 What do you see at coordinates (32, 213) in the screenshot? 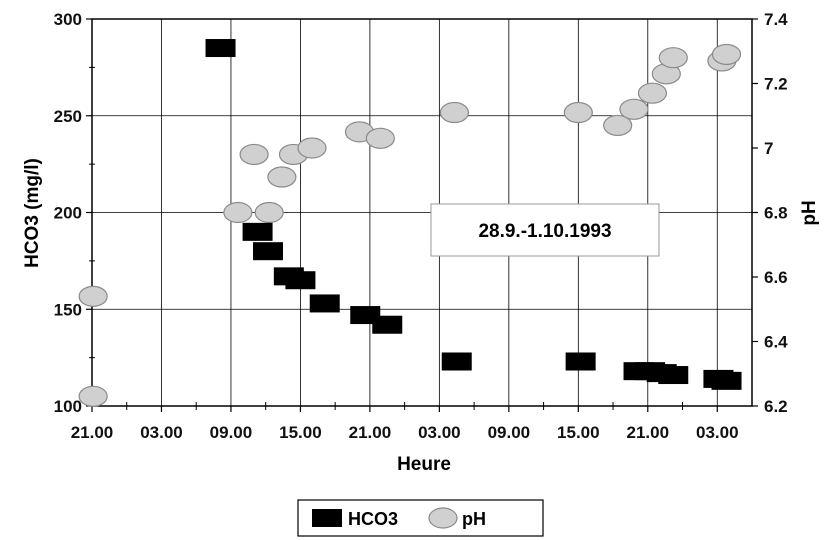
I see `left-axis-title: HCO3 (mg/l)` at bounding box center [32, 213].